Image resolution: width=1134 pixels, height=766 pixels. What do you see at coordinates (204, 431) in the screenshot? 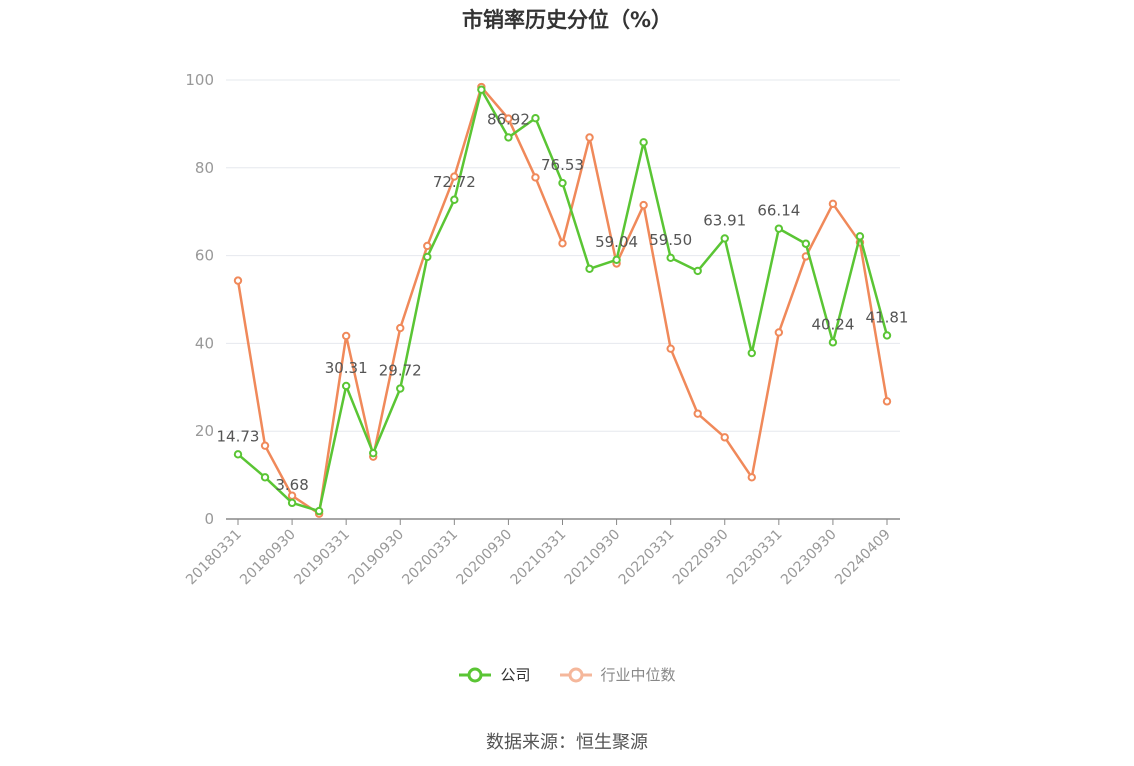
I see `y-tick-label: 20` at bounding box center [204, 431].